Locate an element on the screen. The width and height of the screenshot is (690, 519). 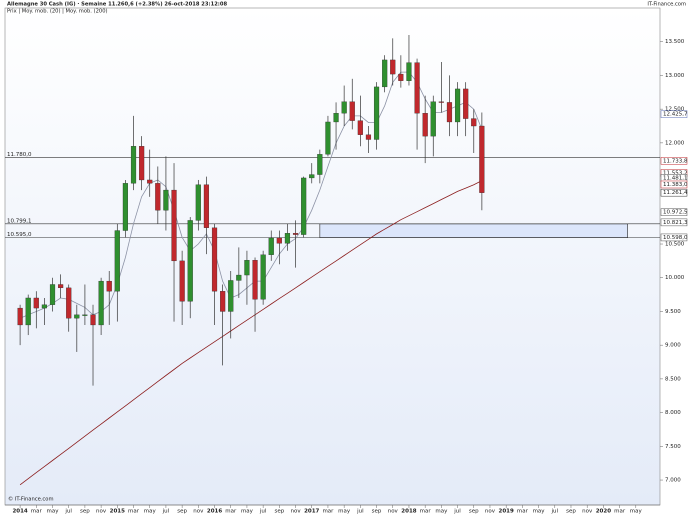
price-tag-label: 10.821,3 is located at coordinates (675, 223).